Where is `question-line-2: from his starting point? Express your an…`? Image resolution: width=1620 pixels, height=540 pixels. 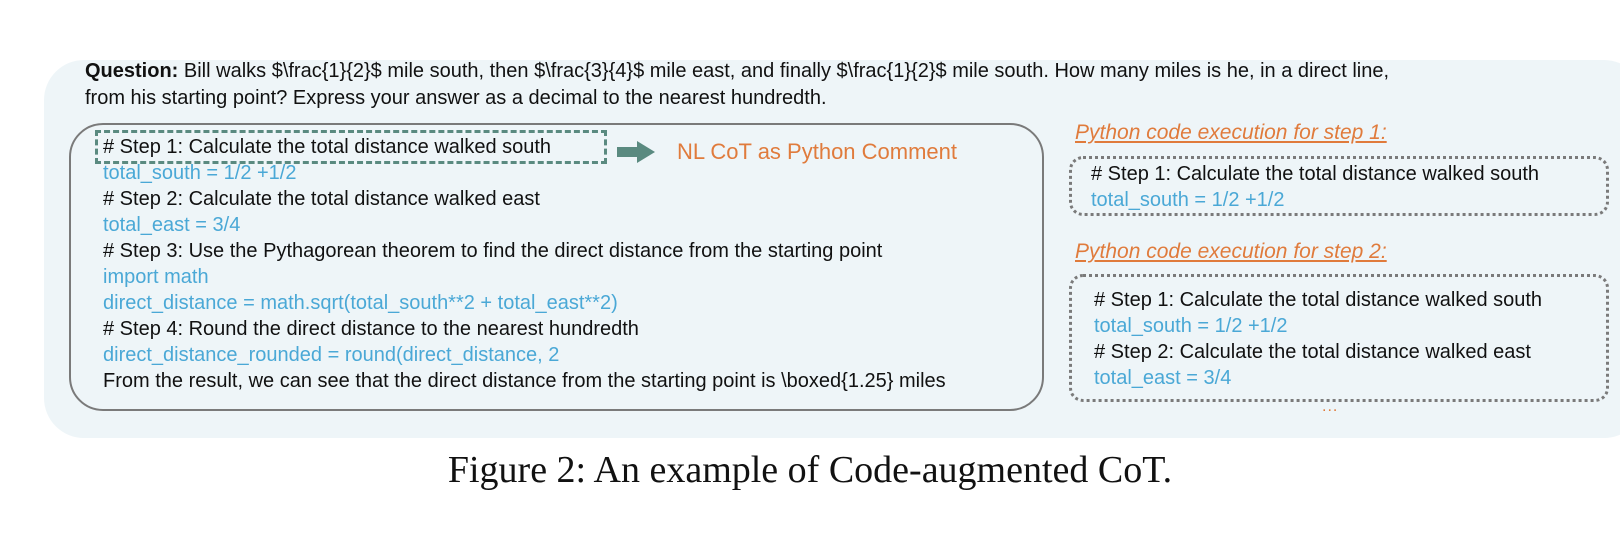 question-line-2: from his starting point? Express your an… is located at coordinates (456, 98).